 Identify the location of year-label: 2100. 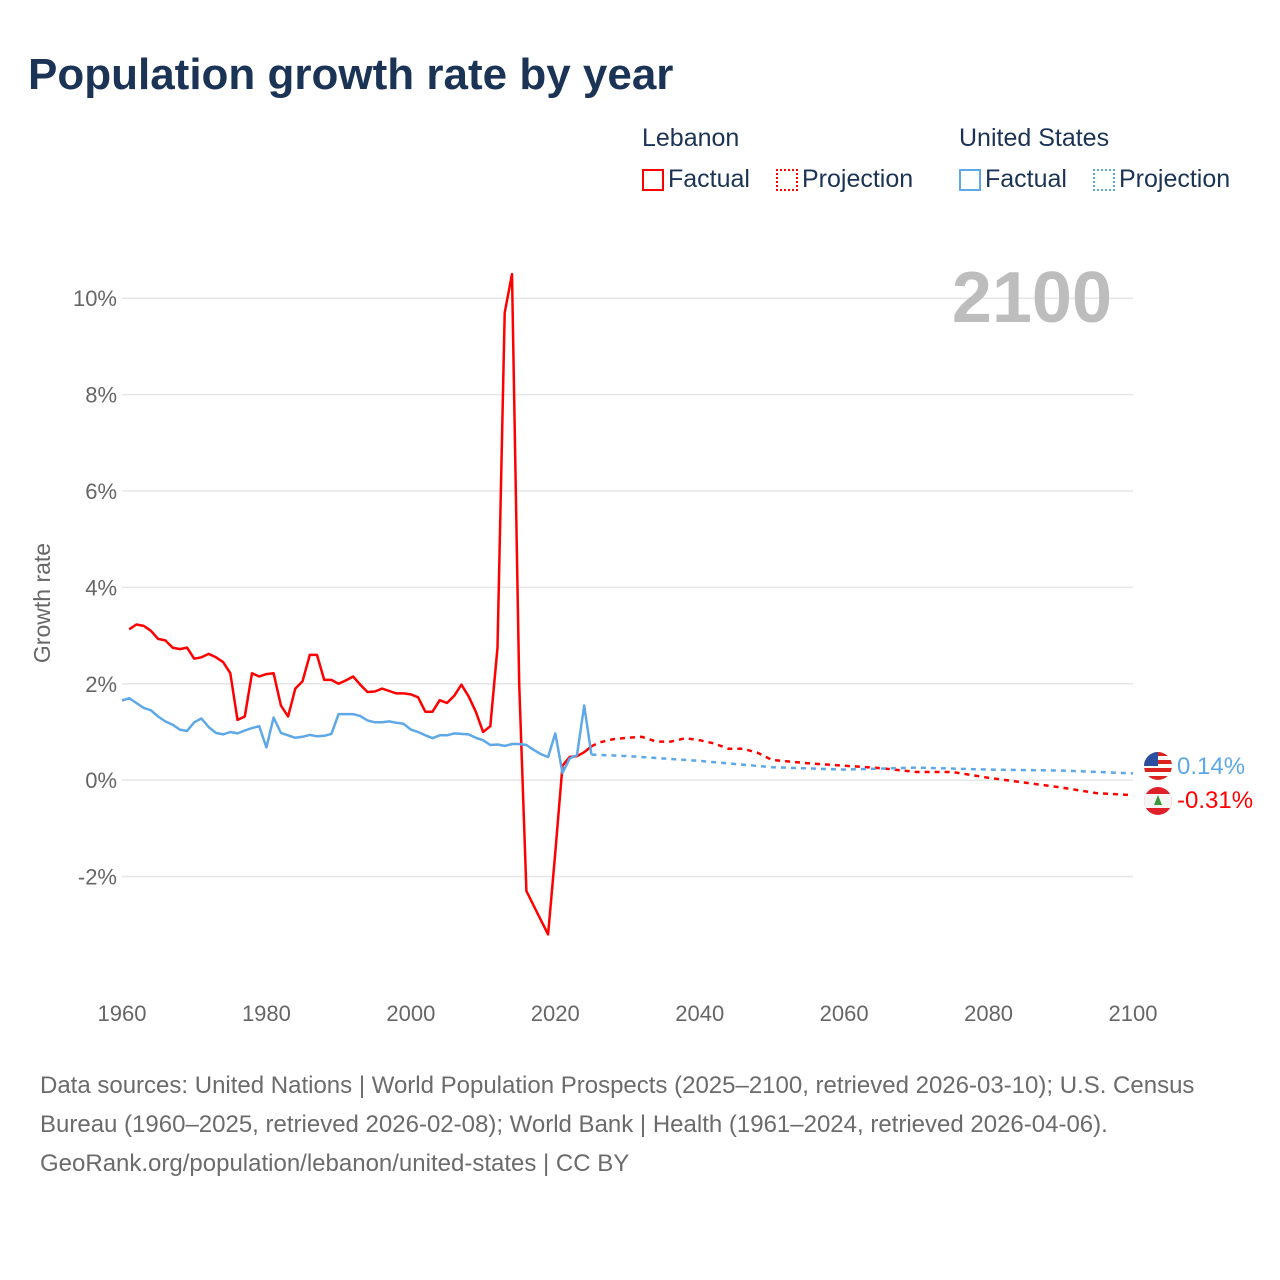
(1032, 298).